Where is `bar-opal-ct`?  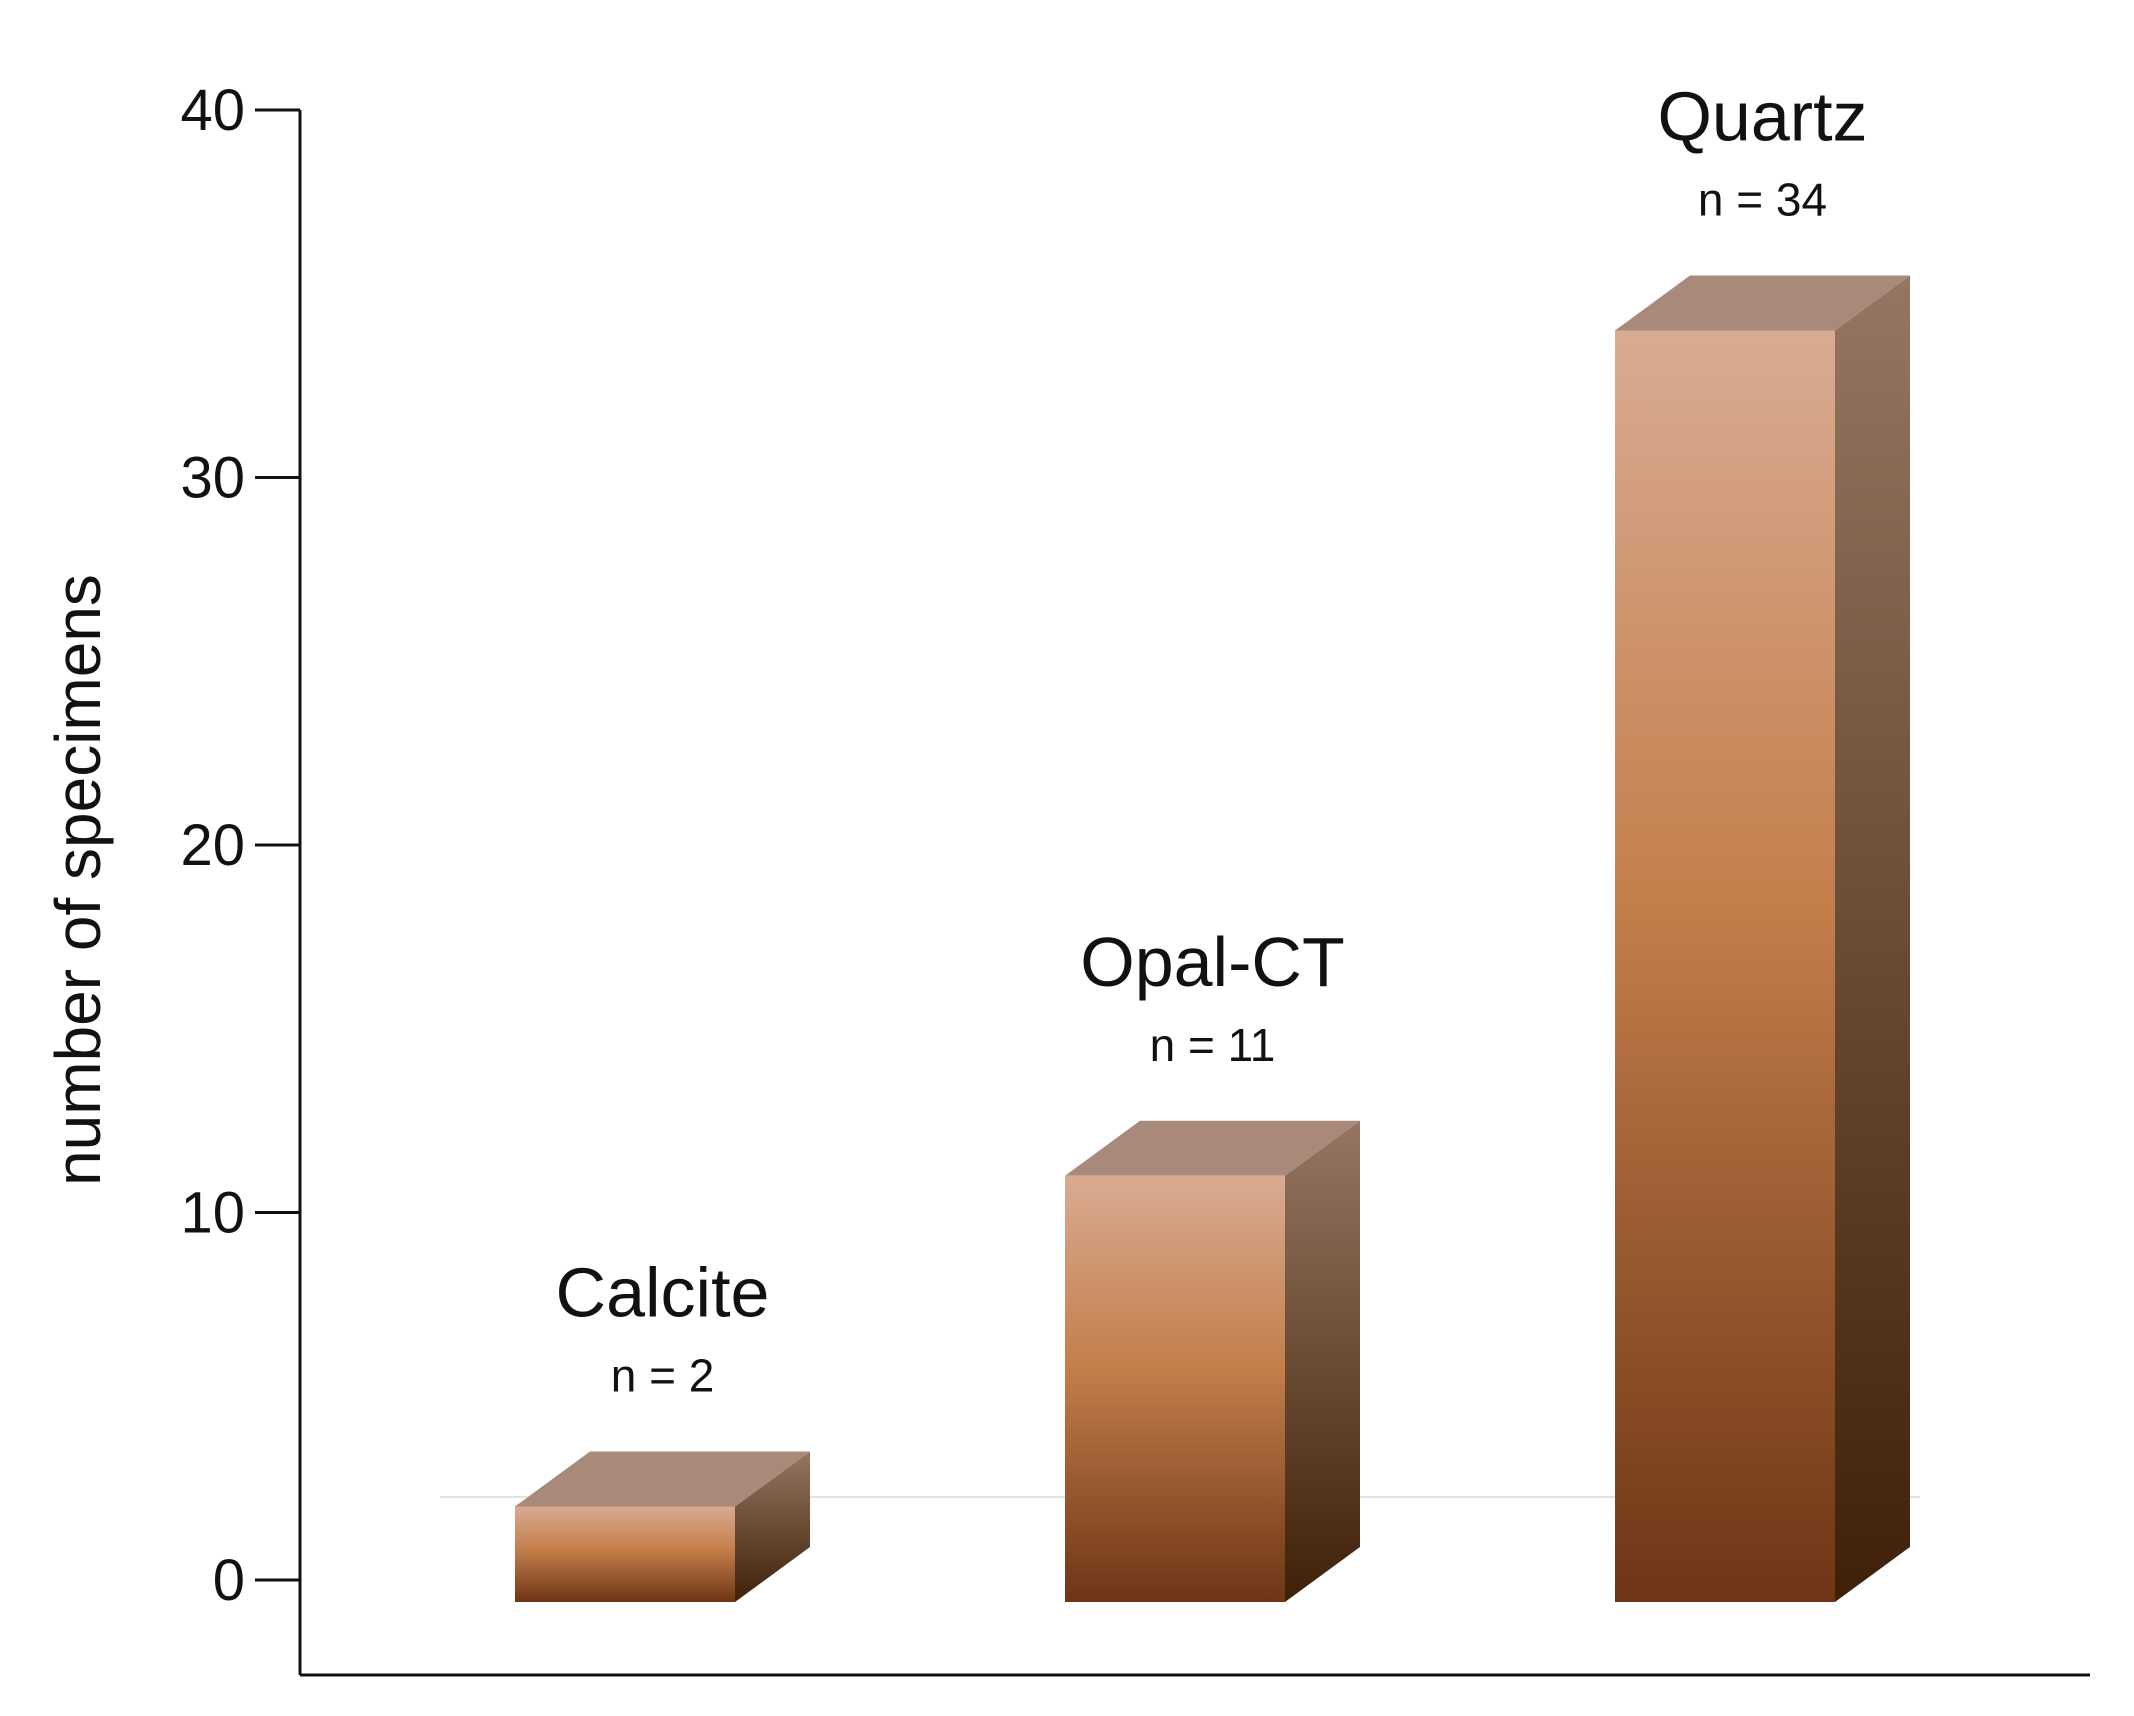 bar-opal-ct is located at coordinates (1175, 1388).